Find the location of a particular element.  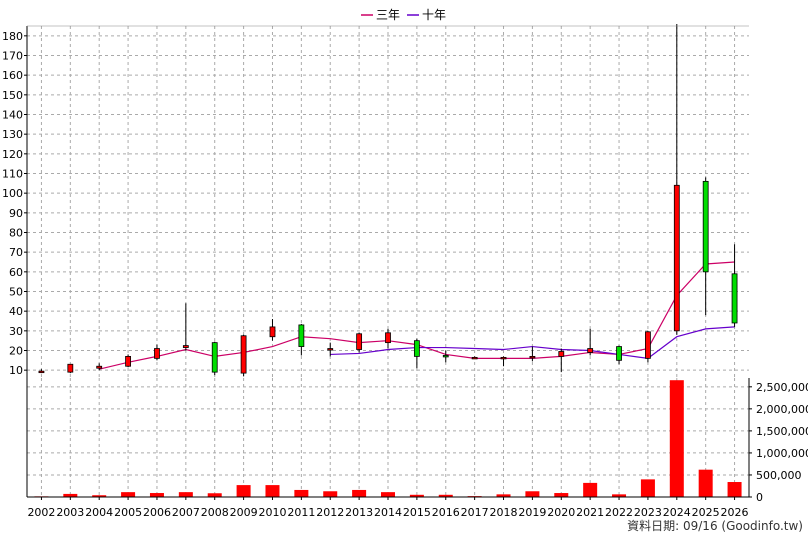

x-tick-label: 2004 is located at coordinates (99, 512).